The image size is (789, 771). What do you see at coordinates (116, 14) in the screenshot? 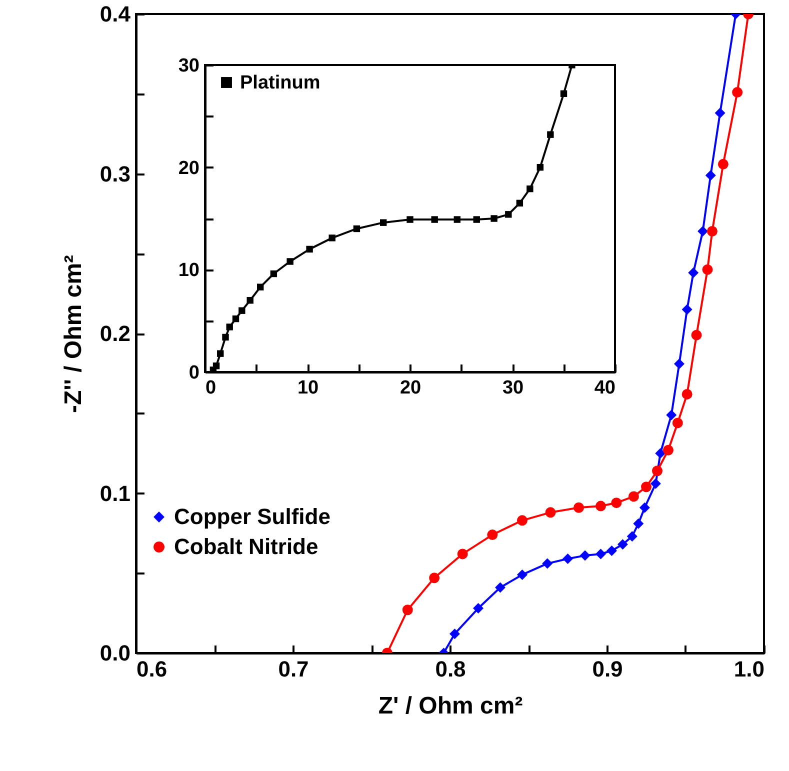
I see `y-tick-label: 0.4` at bounding box center [116, 14].